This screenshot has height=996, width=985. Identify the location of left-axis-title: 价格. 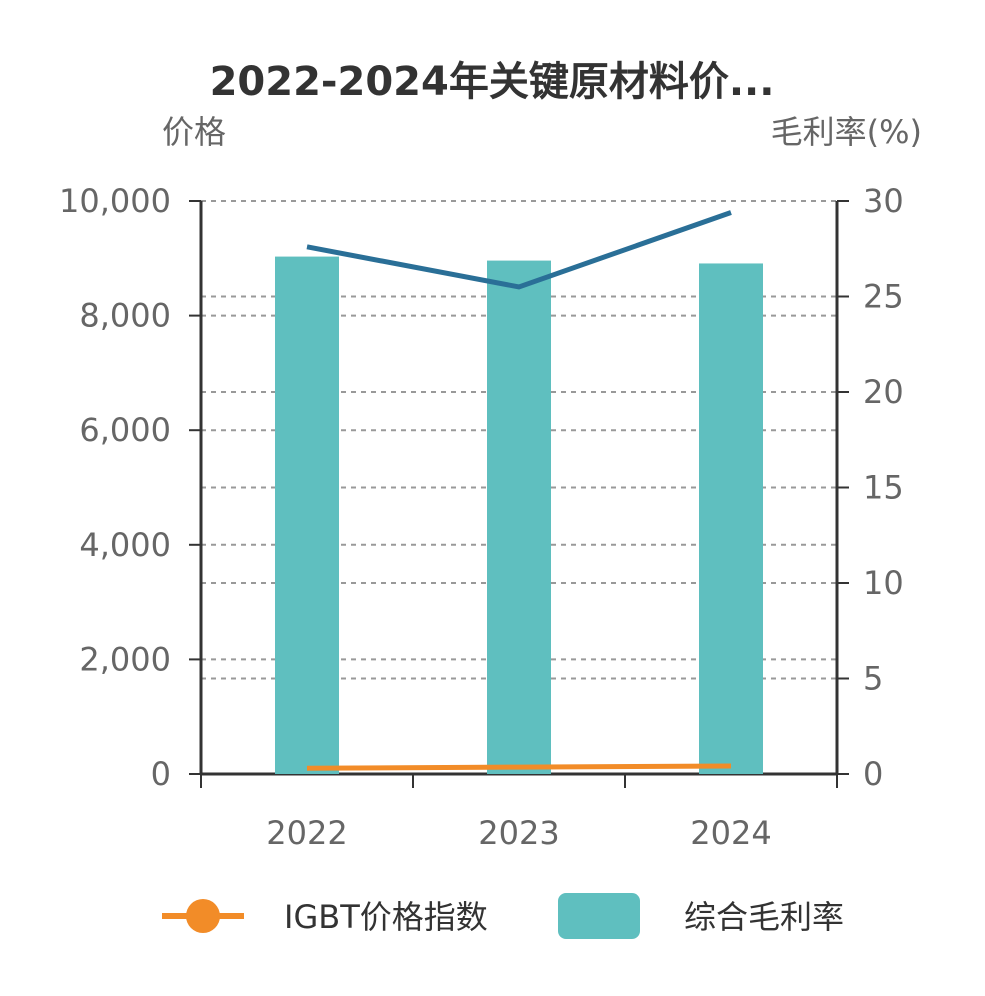
(194, 132).